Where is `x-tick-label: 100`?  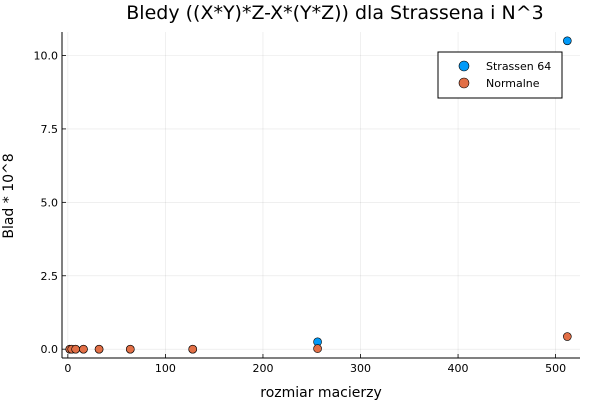 x-tick-label: 100 is located at coordinates (165, 368).